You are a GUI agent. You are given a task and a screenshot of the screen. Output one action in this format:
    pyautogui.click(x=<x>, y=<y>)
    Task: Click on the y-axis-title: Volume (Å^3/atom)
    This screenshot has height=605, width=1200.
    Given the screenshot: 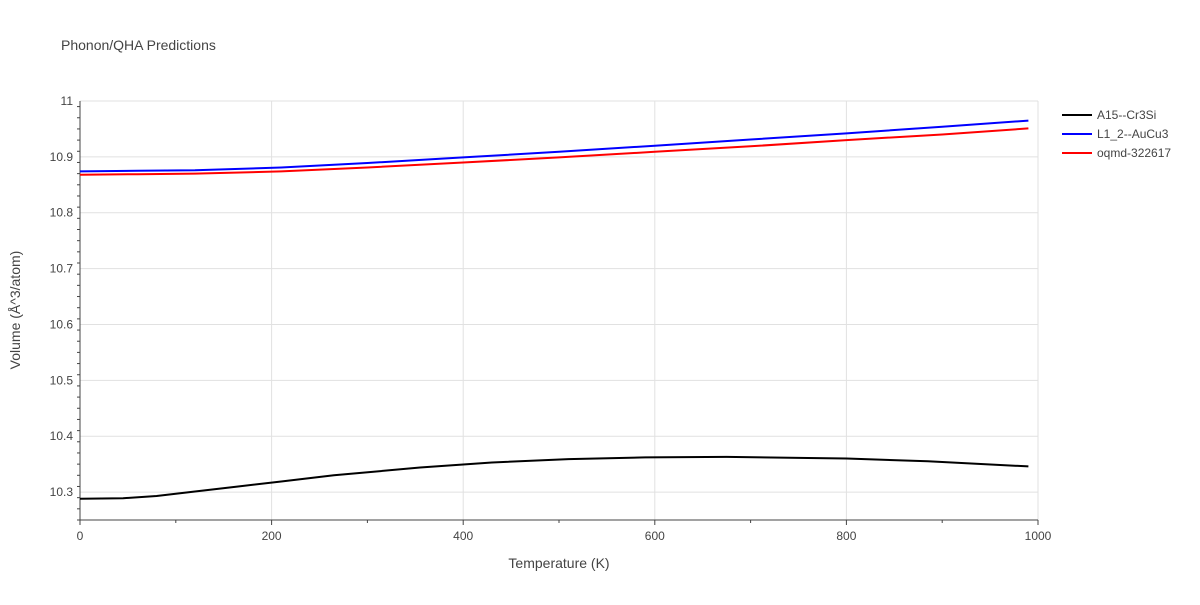 What is the action you would take?
    pyautogui.click(x=15, y=310)
    